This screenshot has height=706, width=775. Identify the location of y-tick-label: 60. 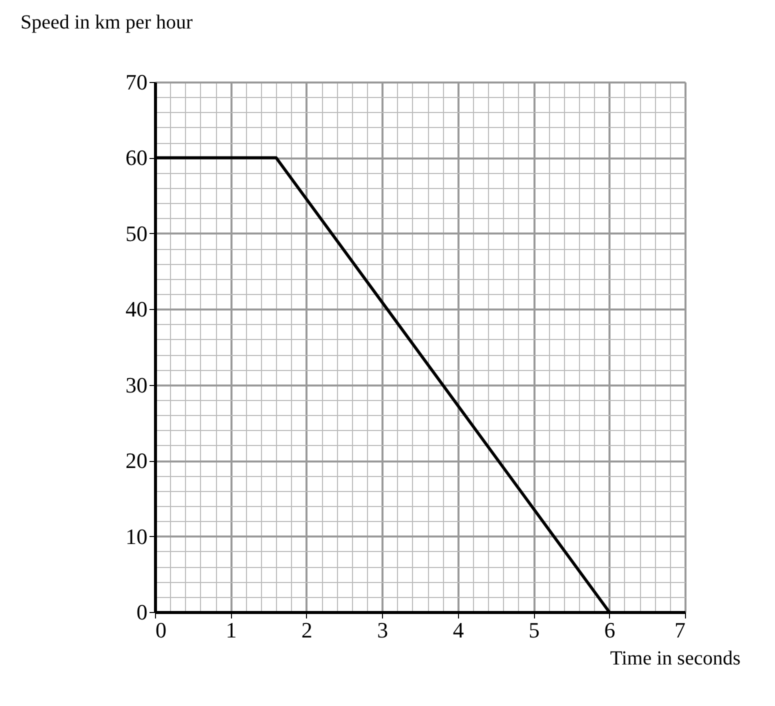
(137, 157).